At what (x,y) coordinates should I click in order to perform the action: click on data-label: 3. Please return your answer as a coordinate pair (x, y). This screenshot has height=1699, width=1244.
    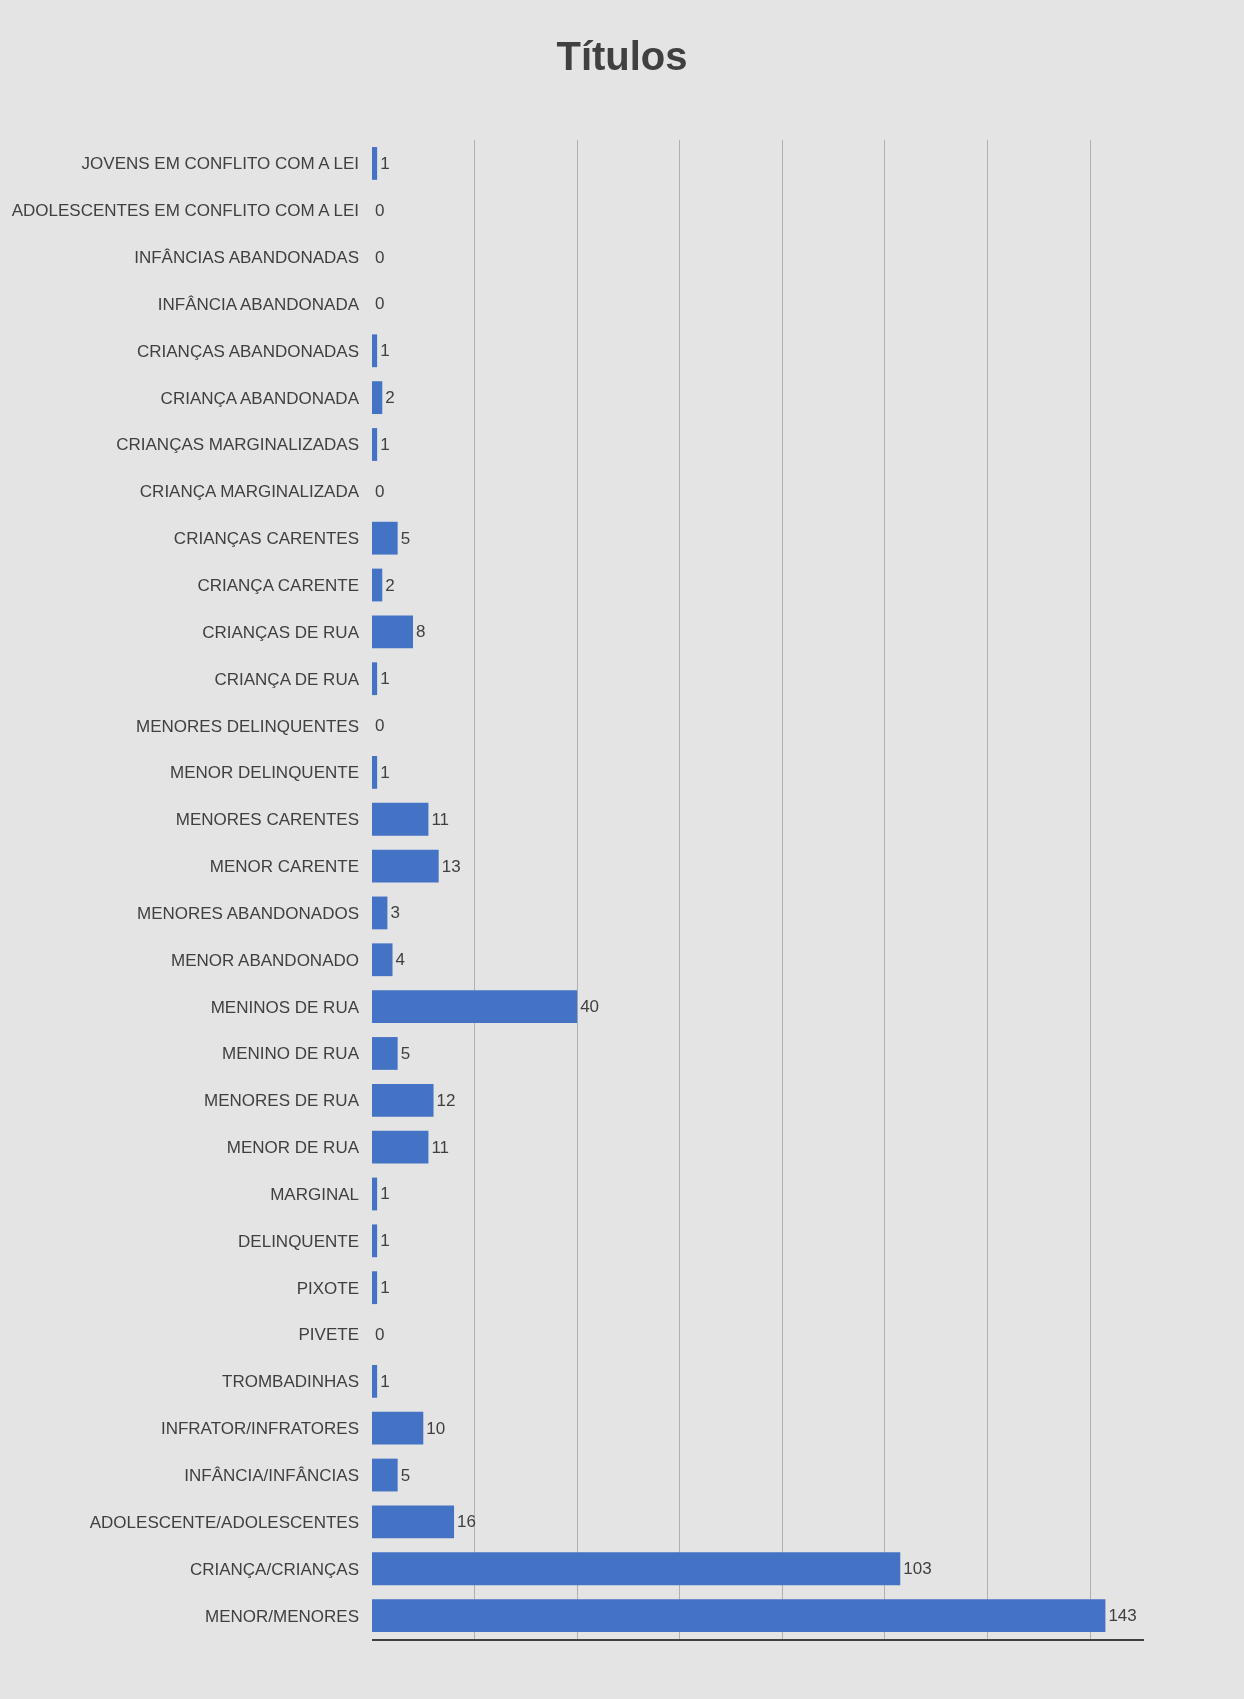
    Looking at the image, I should click on (395, 913).